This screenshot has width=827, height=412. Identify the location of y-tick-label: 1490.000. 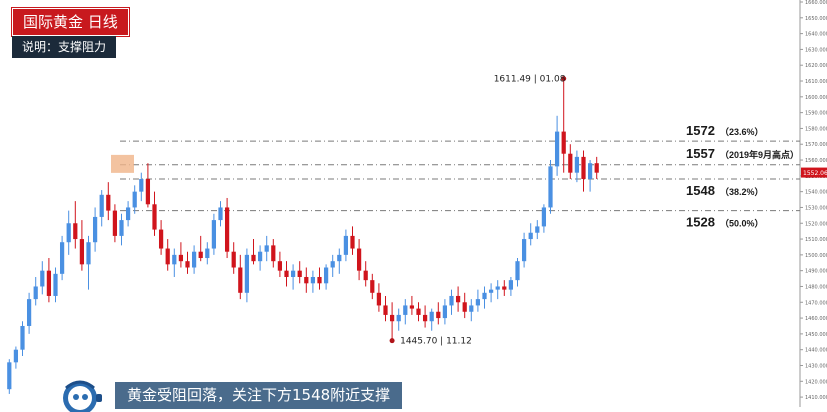
(816, 272).